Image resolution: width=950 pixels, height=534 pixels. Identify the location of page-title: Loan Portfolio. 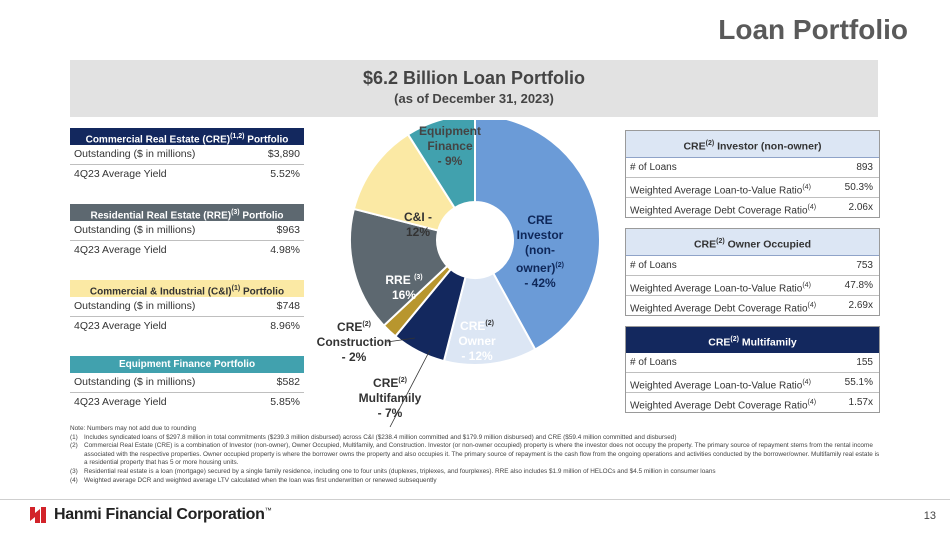
(813, 29).